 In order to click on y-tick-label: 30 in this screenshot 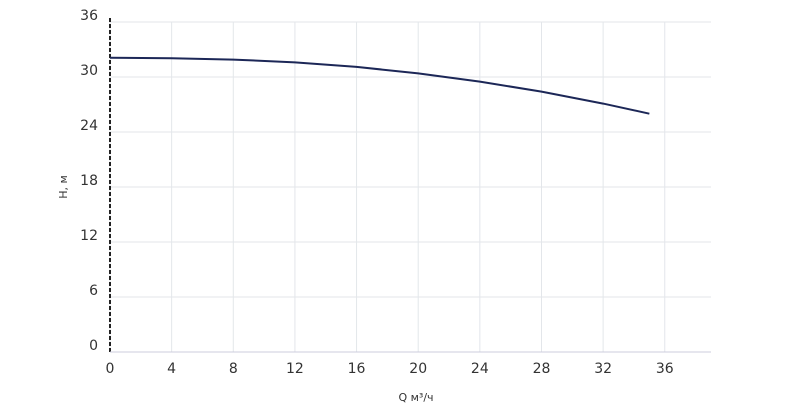, I will do `click(89, 71)`.